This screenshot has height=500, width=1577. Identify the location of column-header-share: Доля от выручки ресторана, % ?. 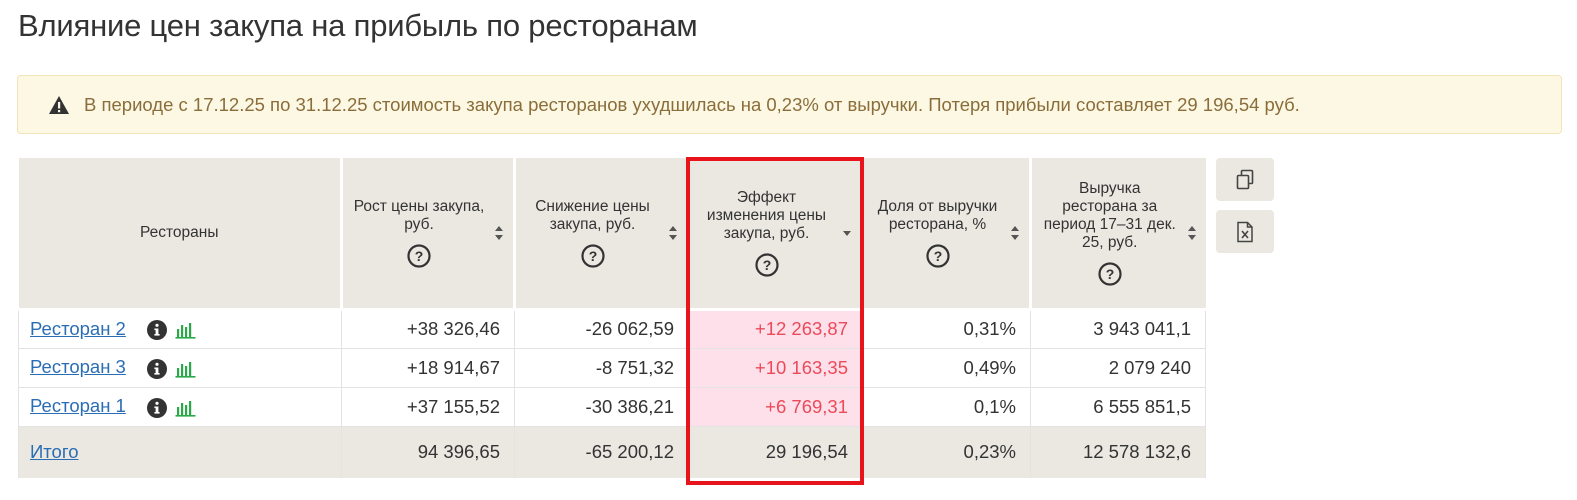
(947, 234).